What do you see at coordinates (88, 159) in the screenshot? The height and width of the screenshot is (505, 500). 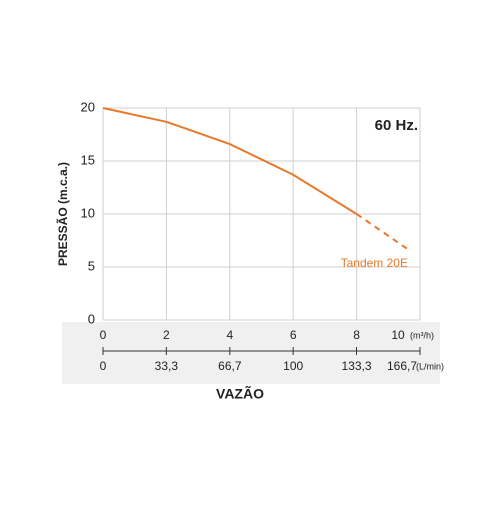 I see `y-tick-label: 15` at bounding box center [88, 159].